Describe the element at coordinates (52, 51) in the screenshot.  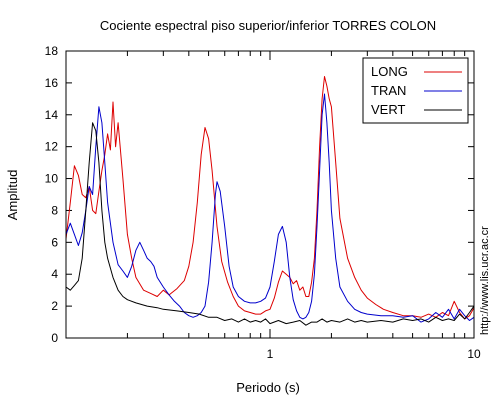
I see `y-tick-label: 18` at that location.